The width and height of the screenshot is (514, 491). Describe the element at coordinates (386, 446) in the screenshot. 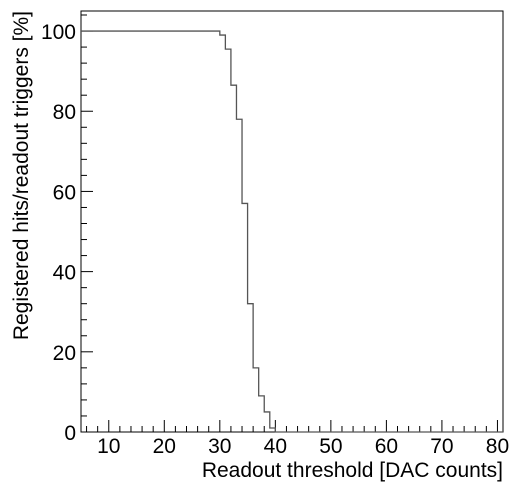

I see `x-tick-label: 60` at that location.